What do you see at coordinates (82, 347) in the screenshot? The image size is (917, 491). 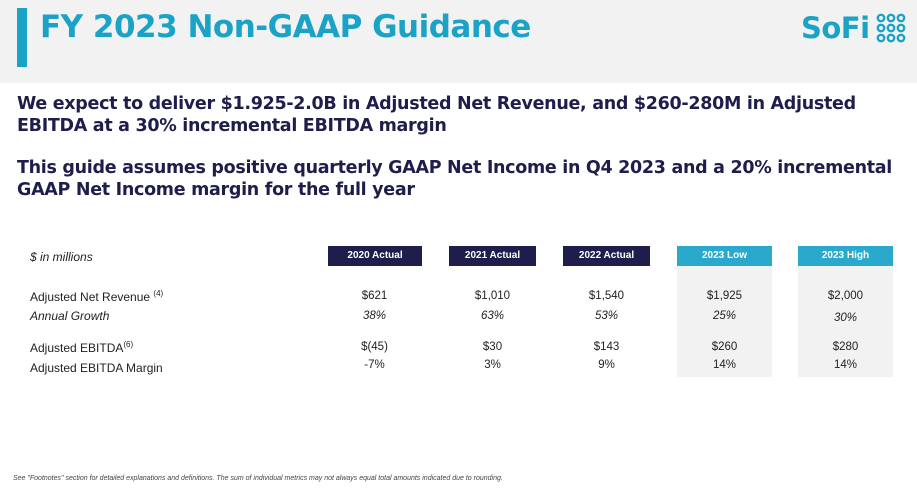 I see `row-label-adjusted-ebitda: Adjusted EBITDA(6)` at bounding box center [82, 347].